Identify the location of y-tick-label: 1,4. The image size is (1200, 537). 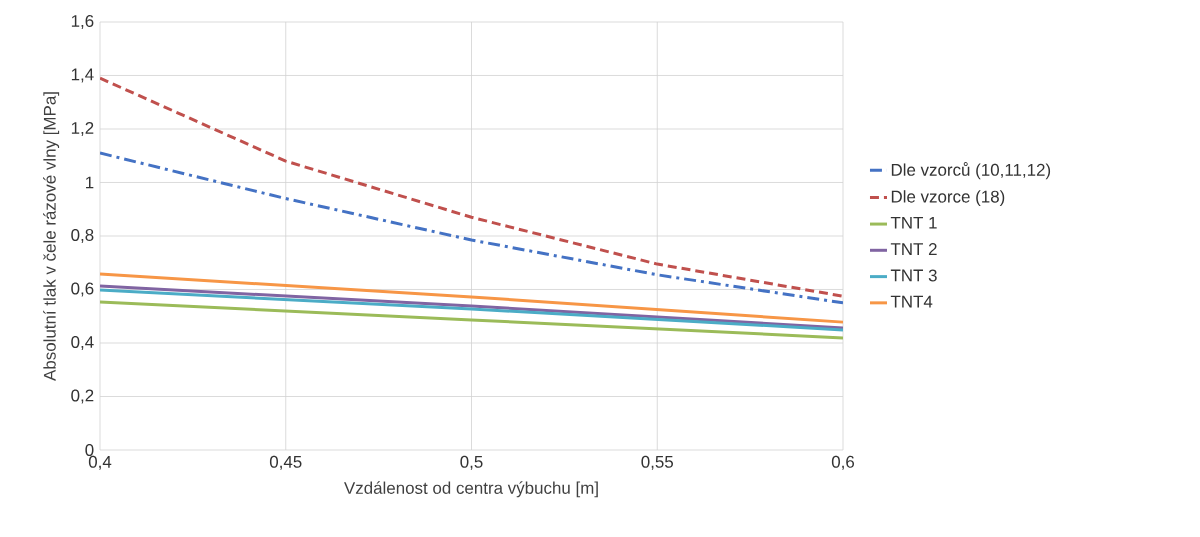
(82, 75).